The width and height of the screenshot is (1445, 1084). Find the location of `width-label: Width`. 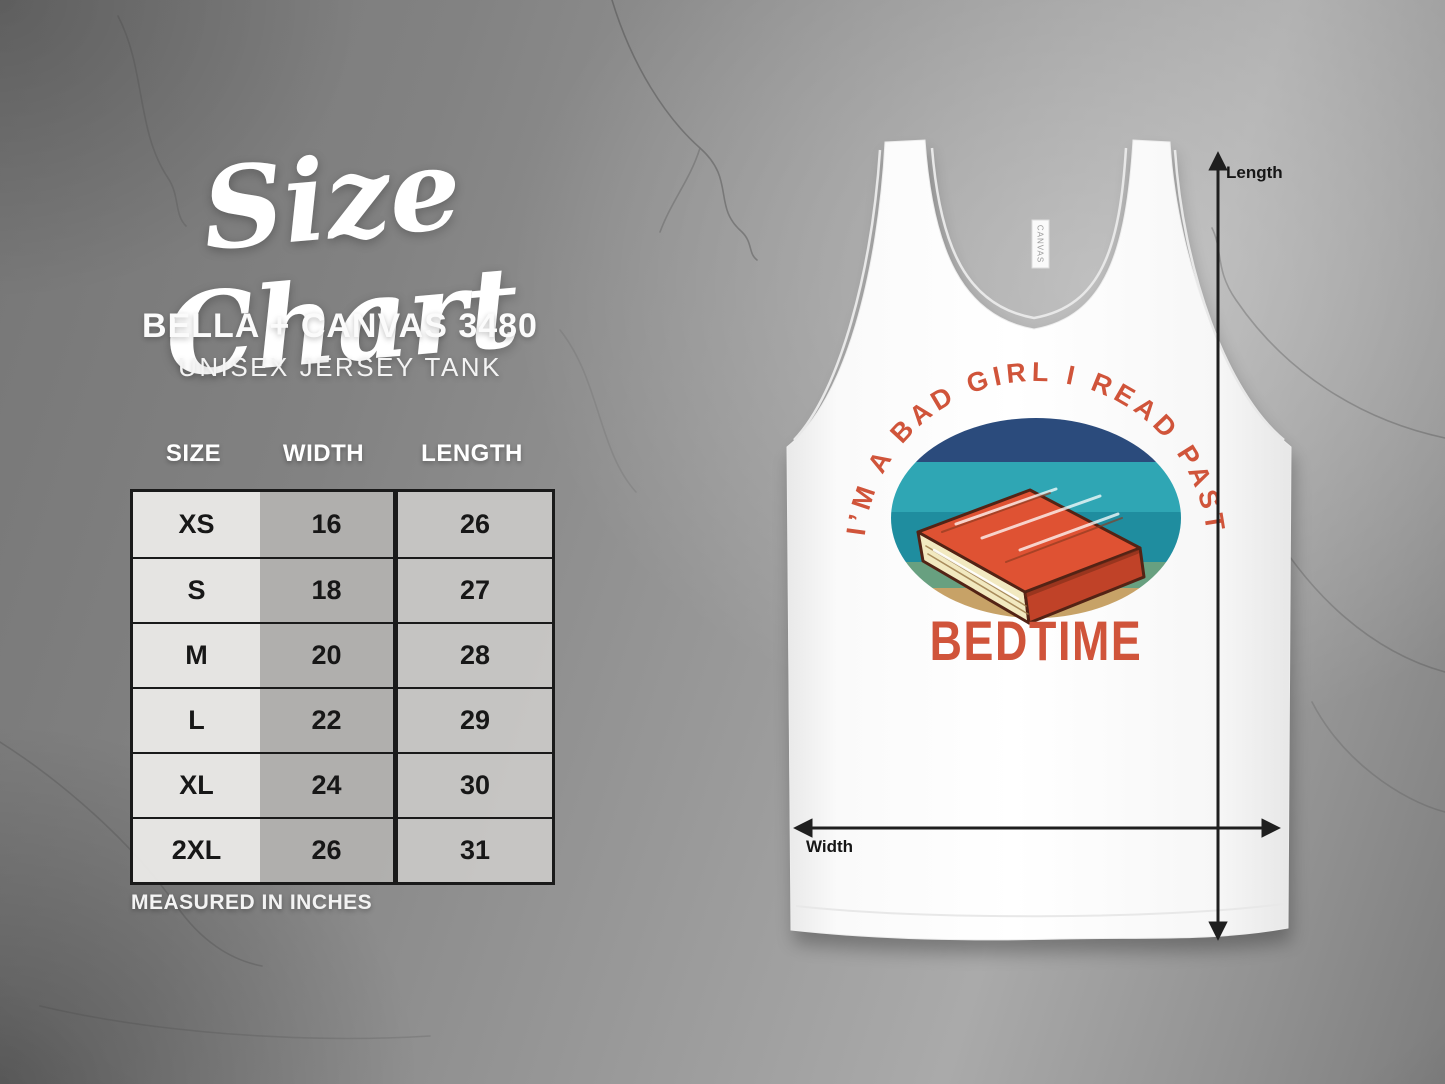

width-label: Width is located at coordinates (829, 846).